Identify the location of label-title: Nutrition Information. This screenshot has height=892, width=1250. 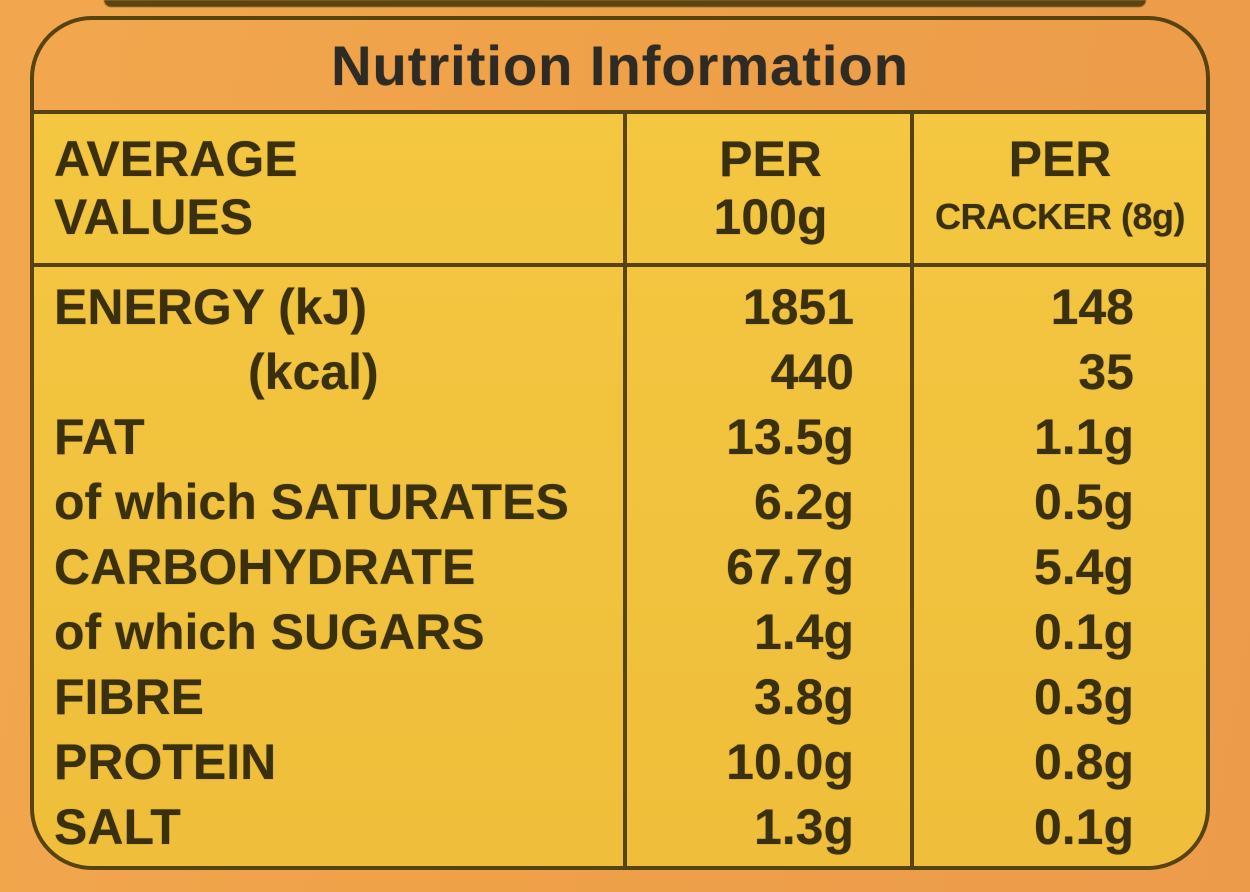
(620, 65).